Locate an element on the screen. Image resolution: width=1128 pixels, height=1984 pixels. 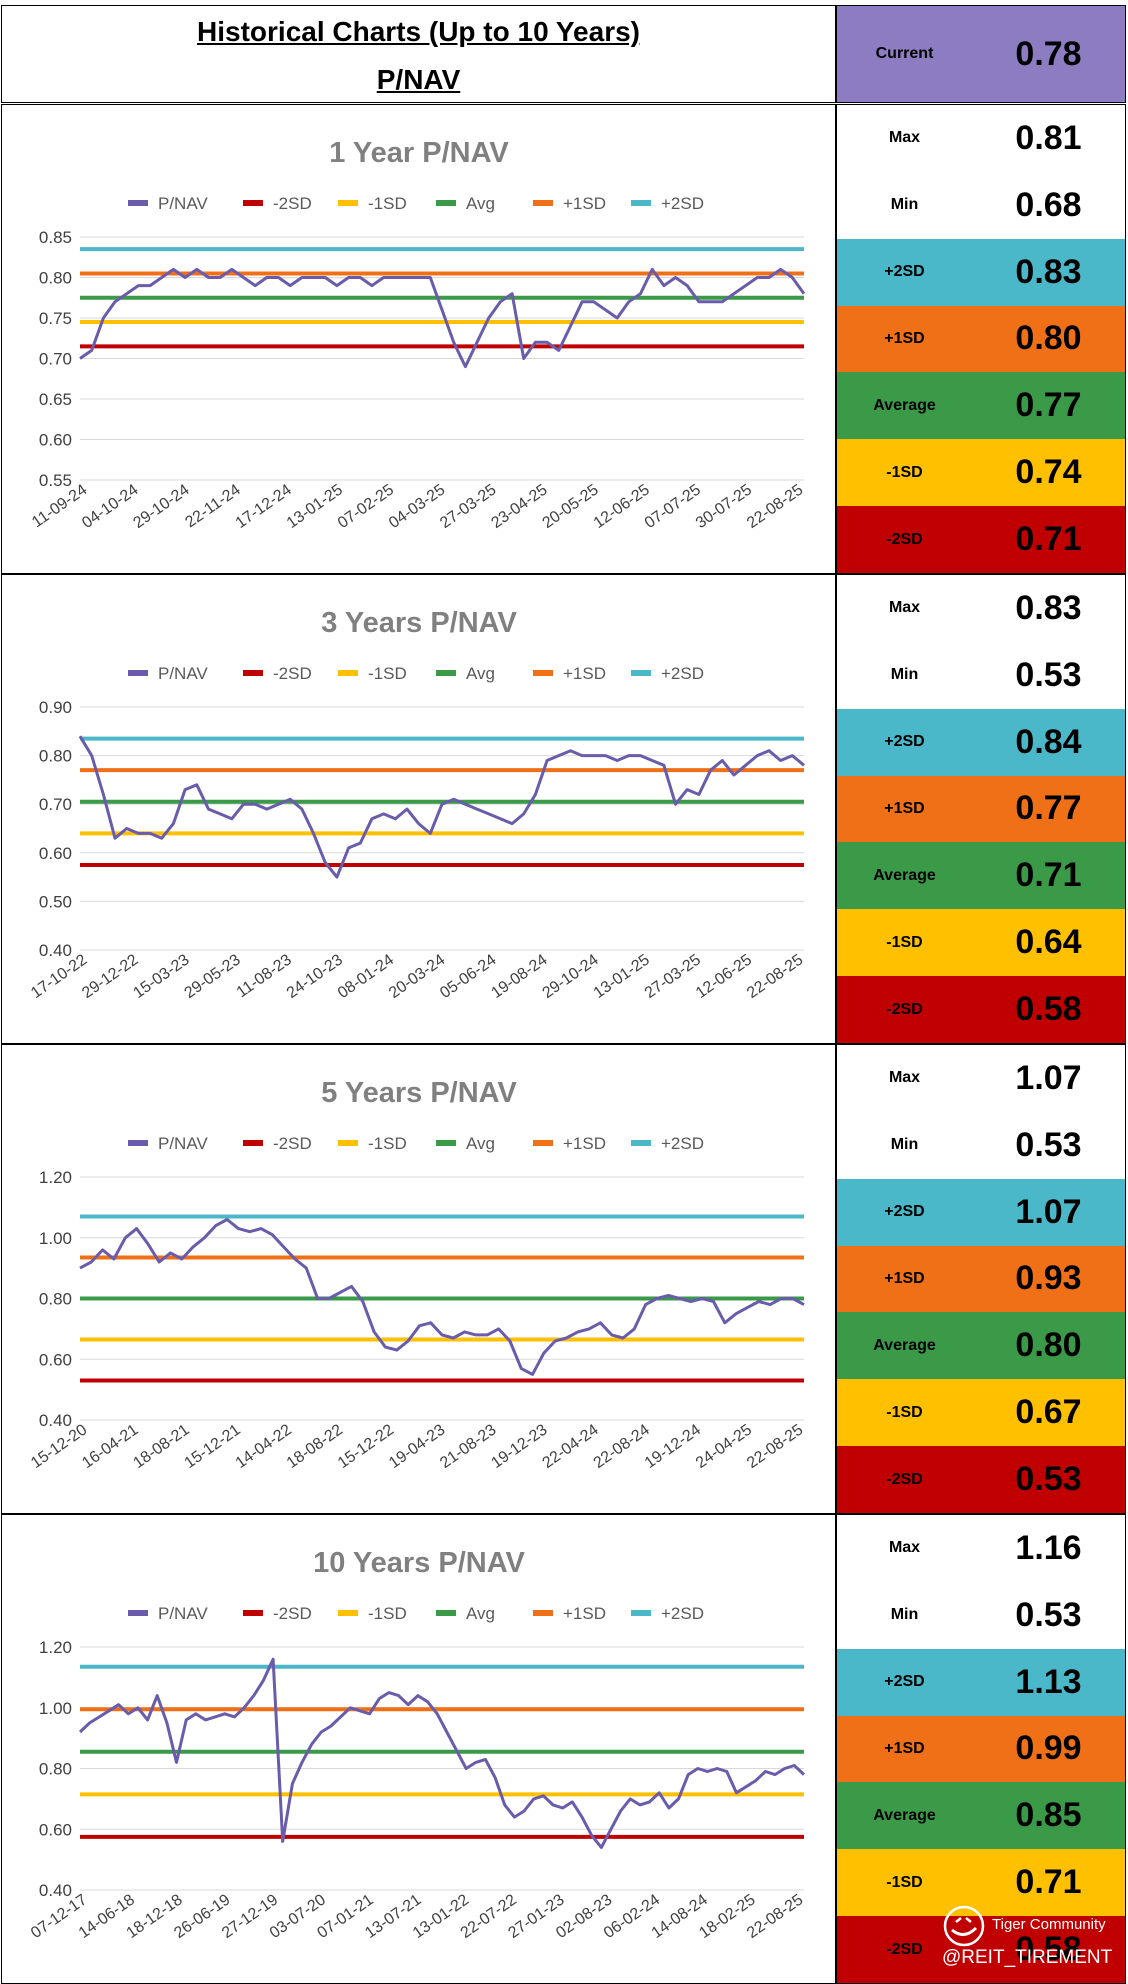
stat-row-average: Average 0.71 is located at coordinates (981, 876).